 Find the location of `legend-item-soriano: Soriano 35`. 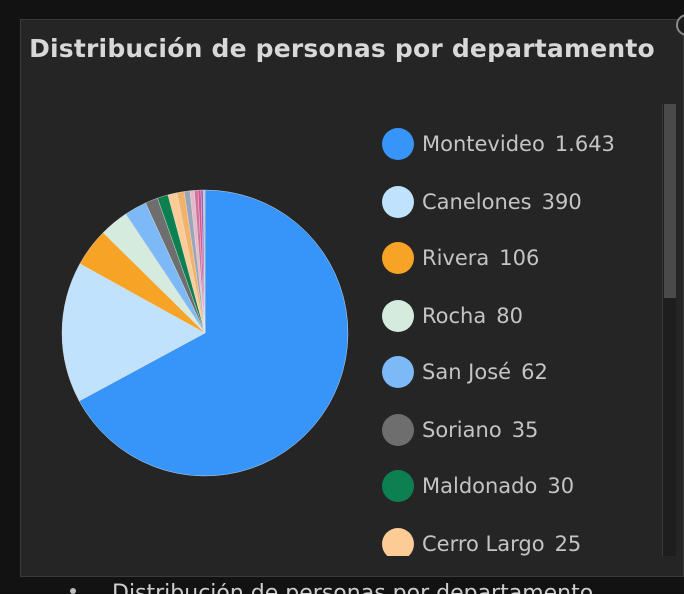

legend-item-soriano: Soriano 35 is located at coordinates (512, 430).